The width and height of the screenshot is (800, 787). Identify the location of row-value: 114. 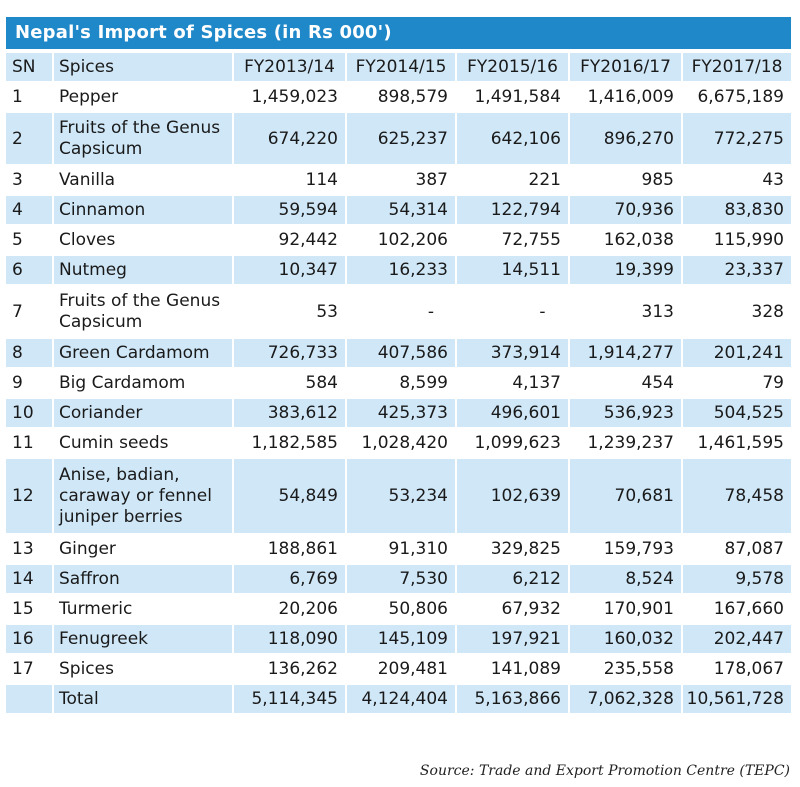
(288, 180).